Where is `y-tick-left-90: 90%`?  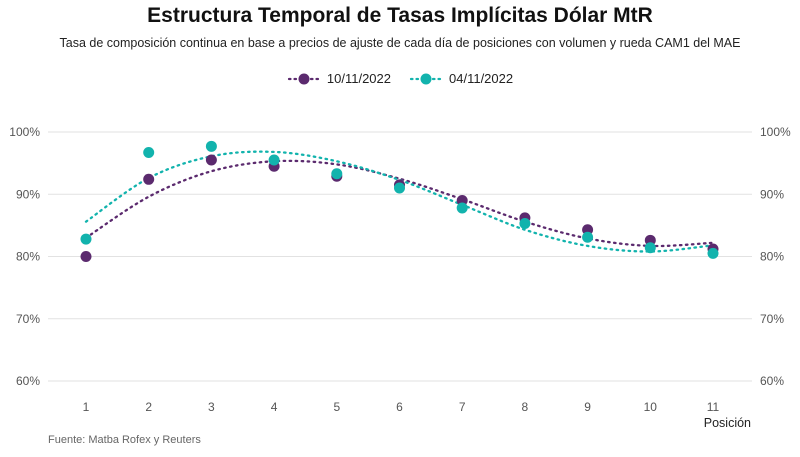 y-tick-left-90: 90% is located at coordinates (28, 194).